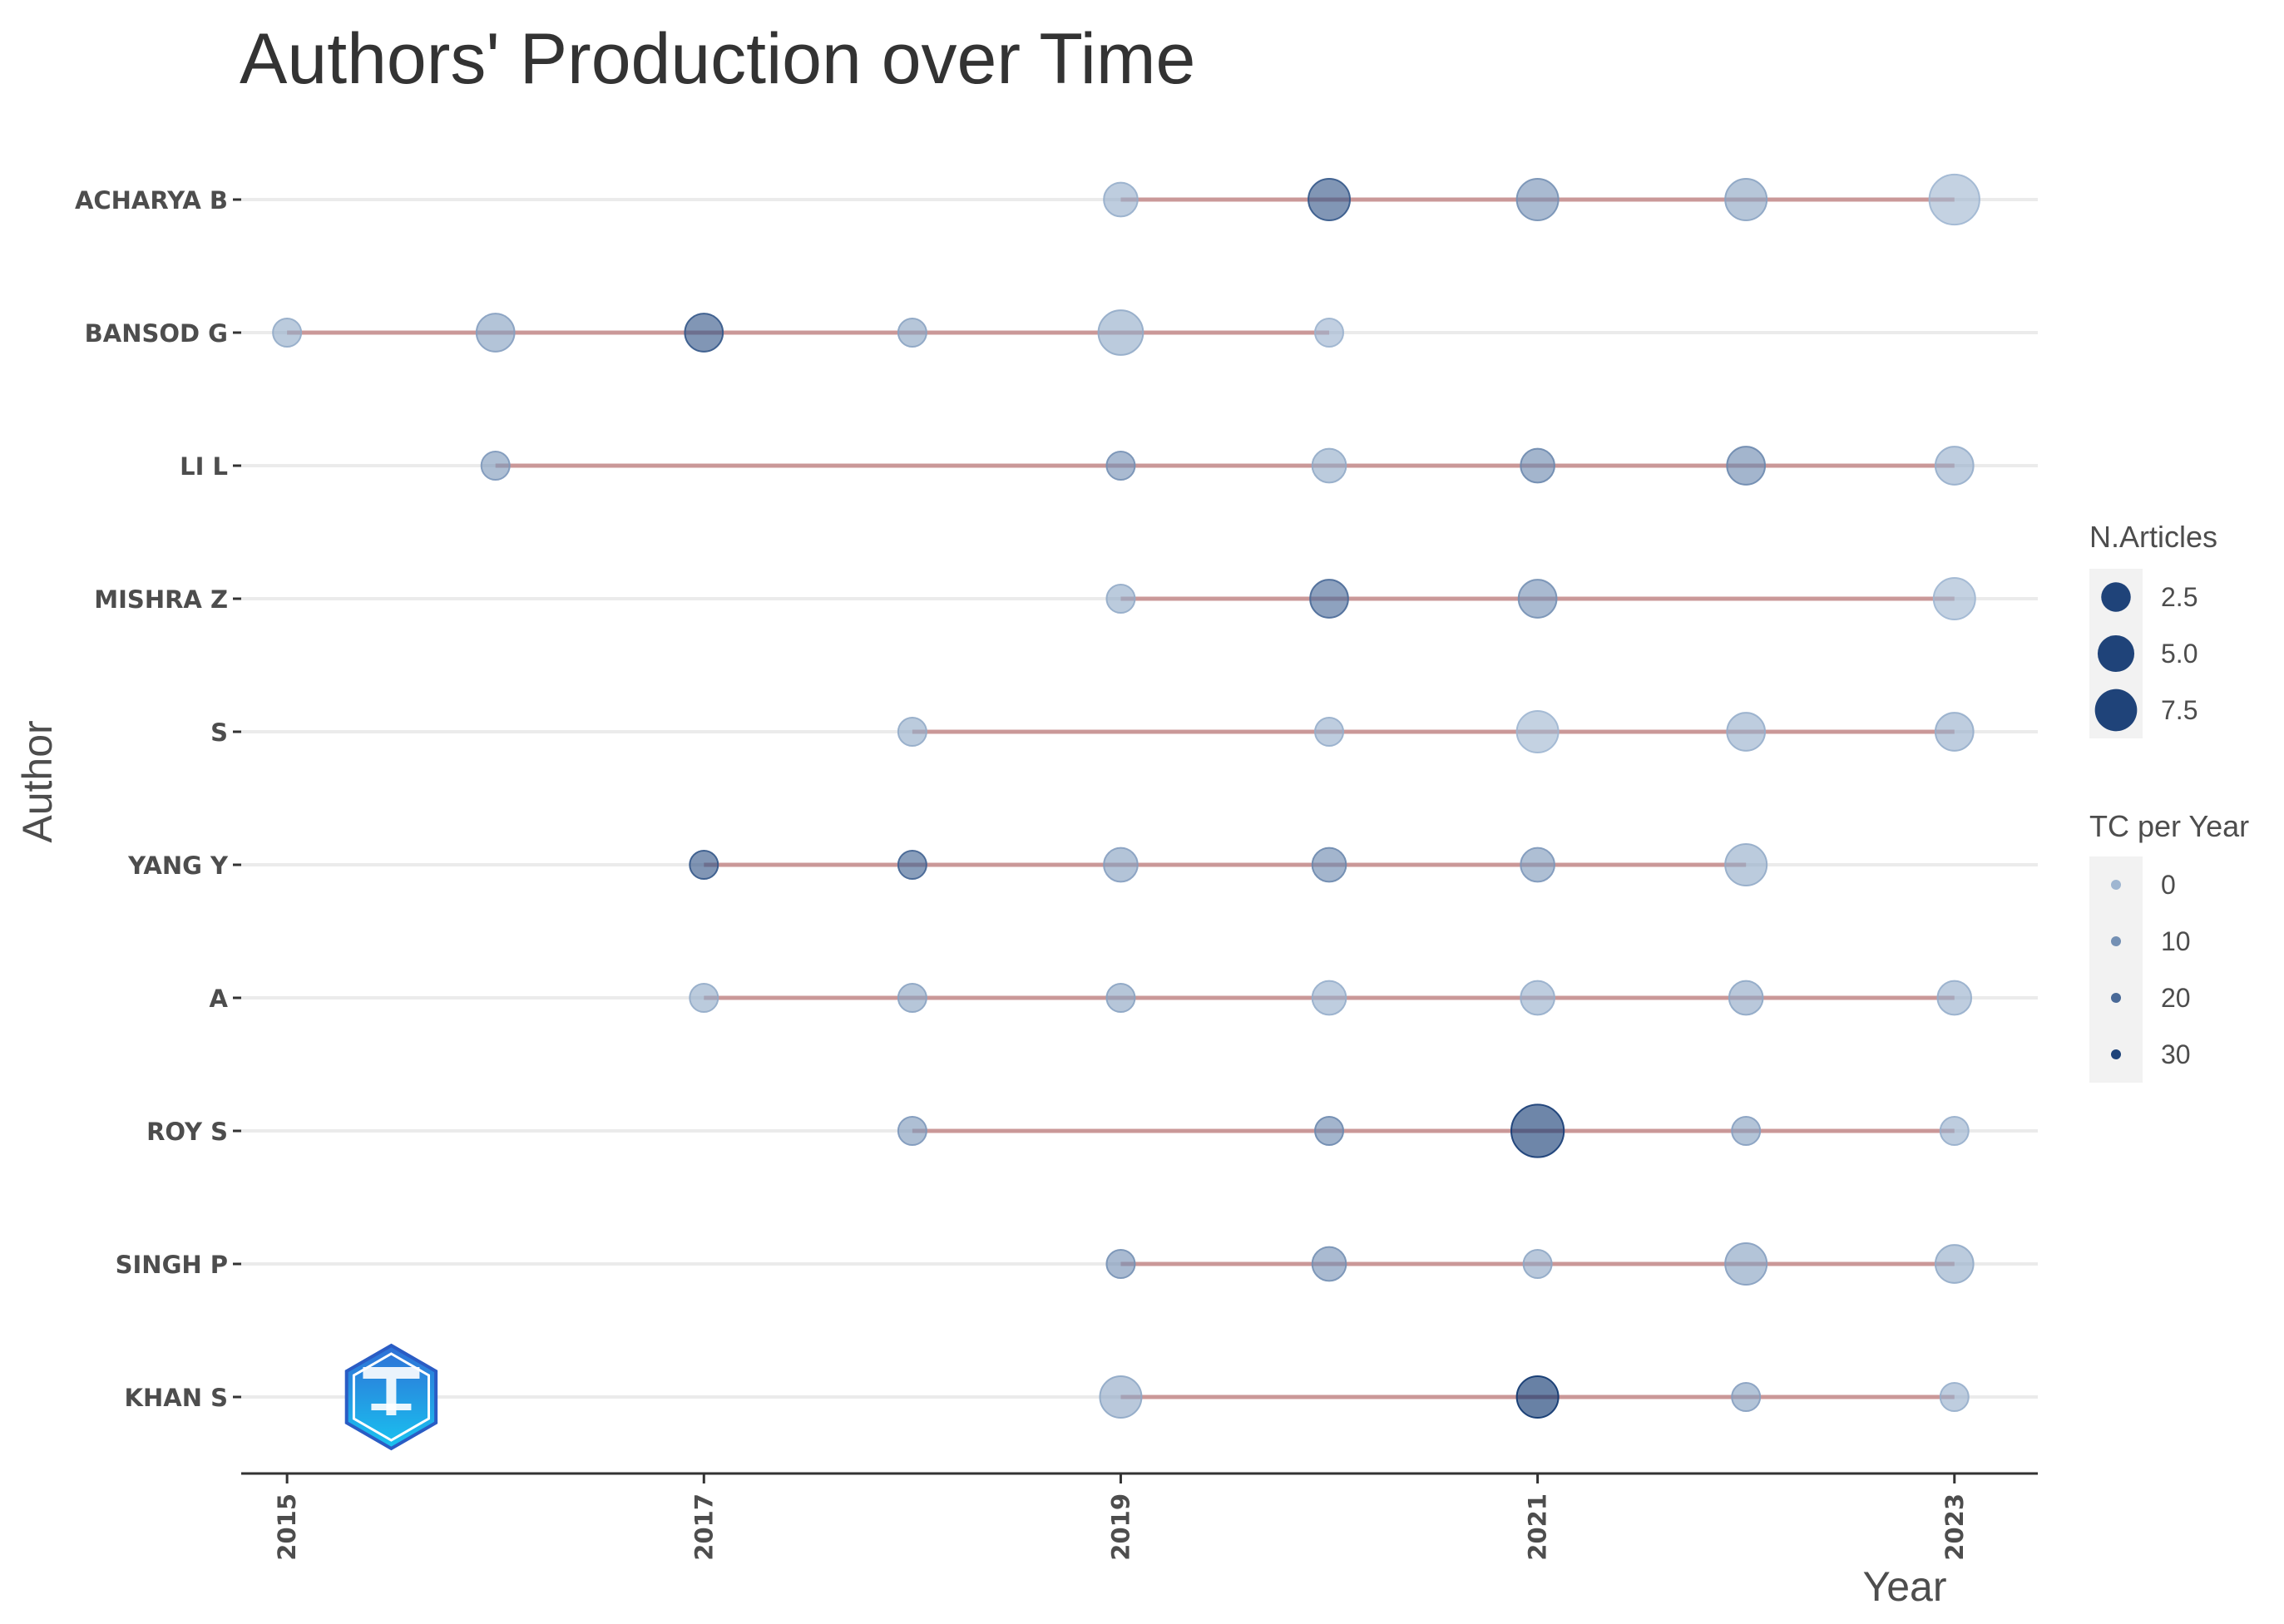 The height and width of the screenshot is (1624, 2284). I want to click on legend-label-articles: 2.5, so click(2179, 597).